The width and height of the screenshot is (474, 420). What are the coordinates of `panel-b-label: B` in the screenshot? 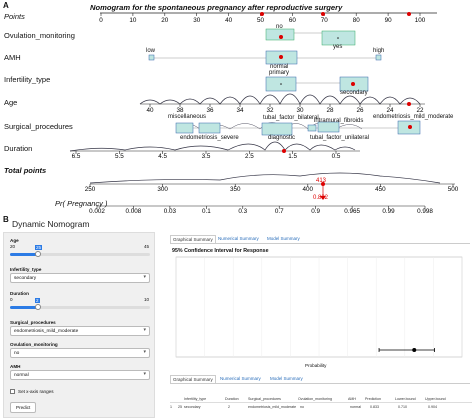 It's located at (6, 219).